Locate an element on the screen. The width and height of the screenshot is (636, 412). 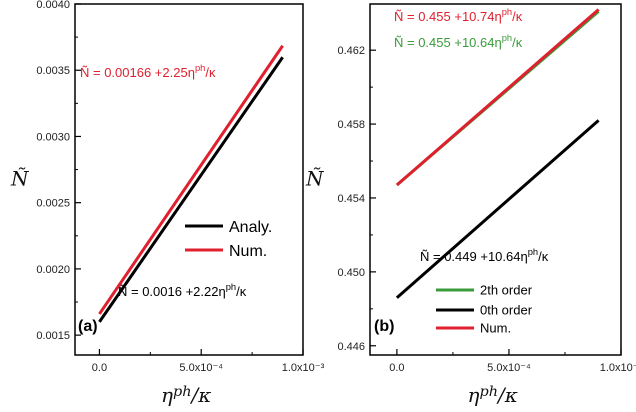
y-tick-label: 0.0020 is located at coordinates (53, 270).